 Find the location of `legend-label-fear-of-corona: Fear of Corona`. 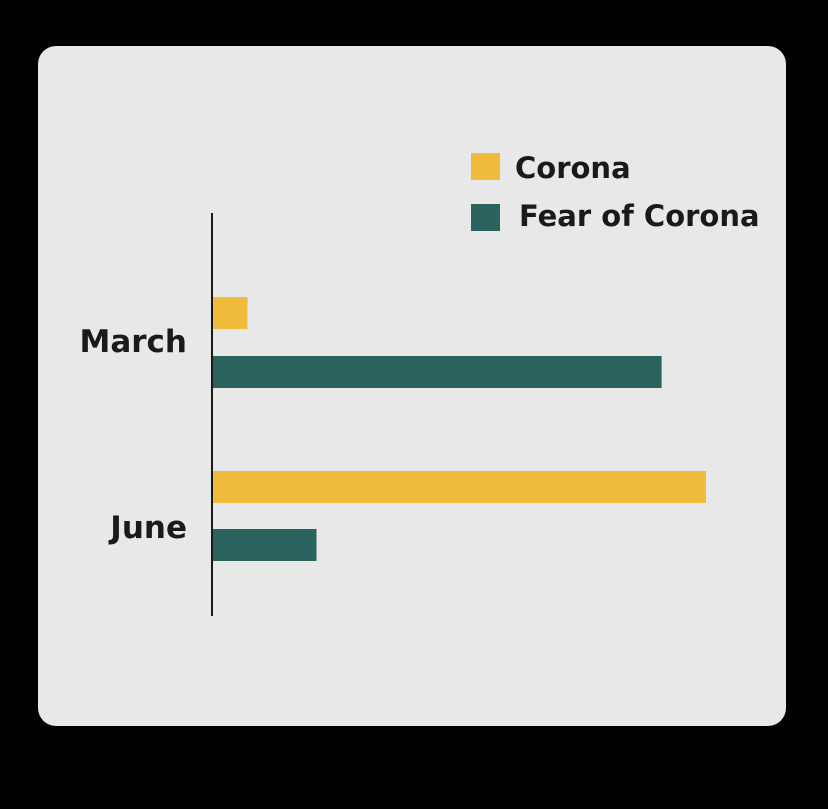

legend-label-fear-of-corona: Fear of Corona is located at coordinates (639, 216).